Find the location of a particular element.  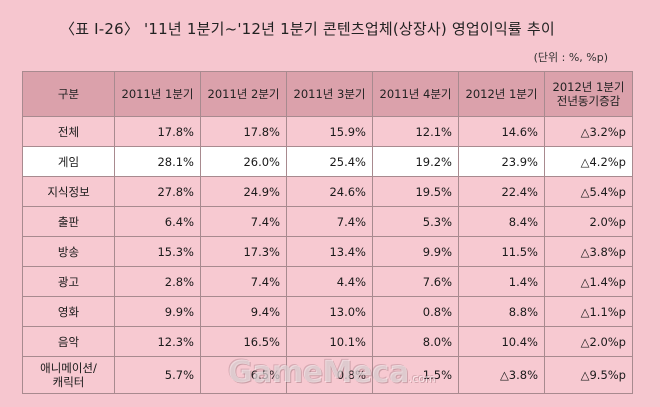

table-cell: 13.0% is located at coordinates (329, 311).